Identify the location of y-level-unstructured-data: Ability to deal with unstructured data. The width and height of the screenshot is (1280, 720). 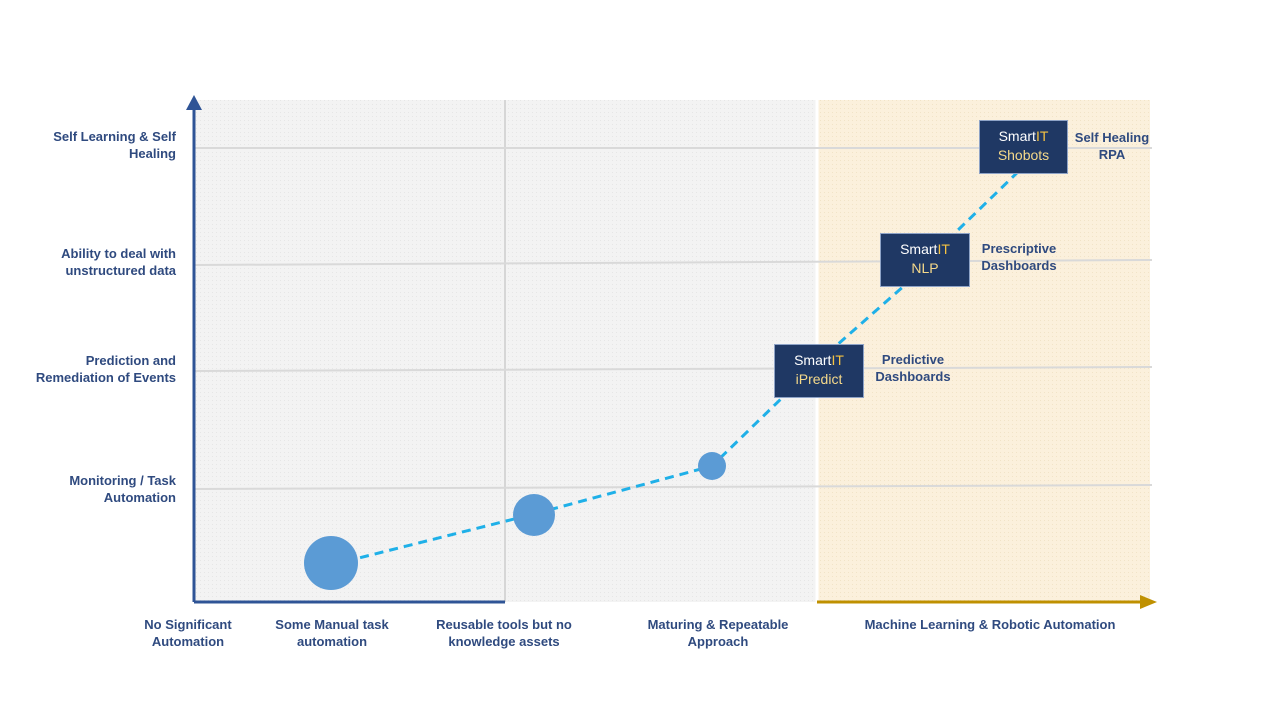
(118, 262).